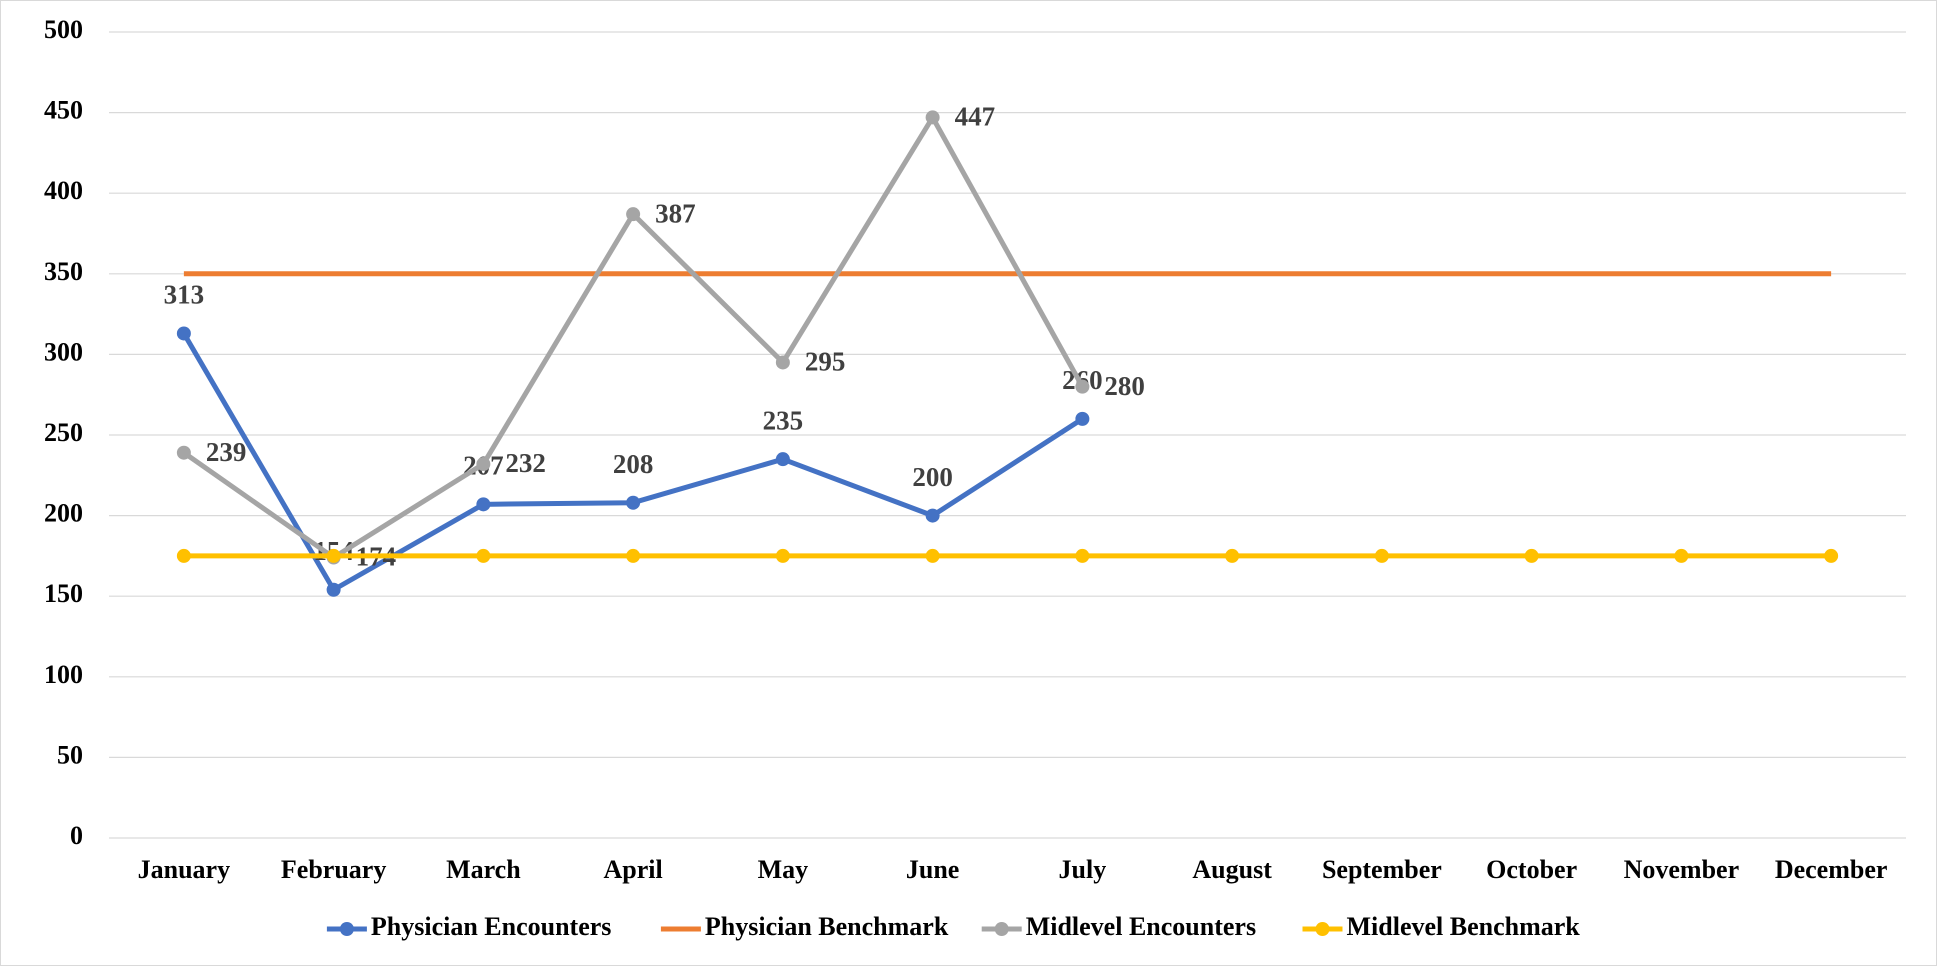  I want to click on legend-label: Midlevel Benchmark, so click(1464, 926).